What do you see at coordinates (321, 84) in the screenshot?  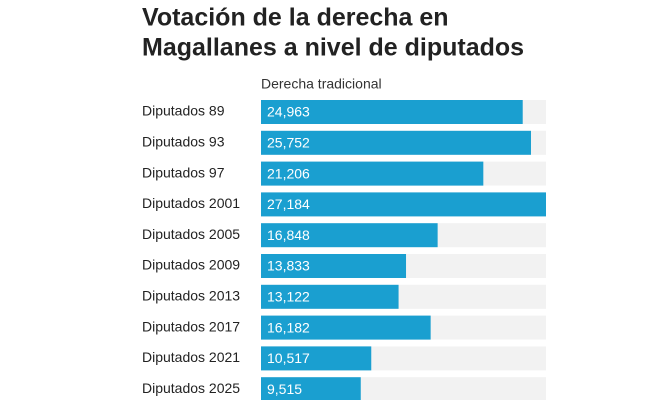 I see `series-header: Derecha tradicional` at bounding box center [321, 84].